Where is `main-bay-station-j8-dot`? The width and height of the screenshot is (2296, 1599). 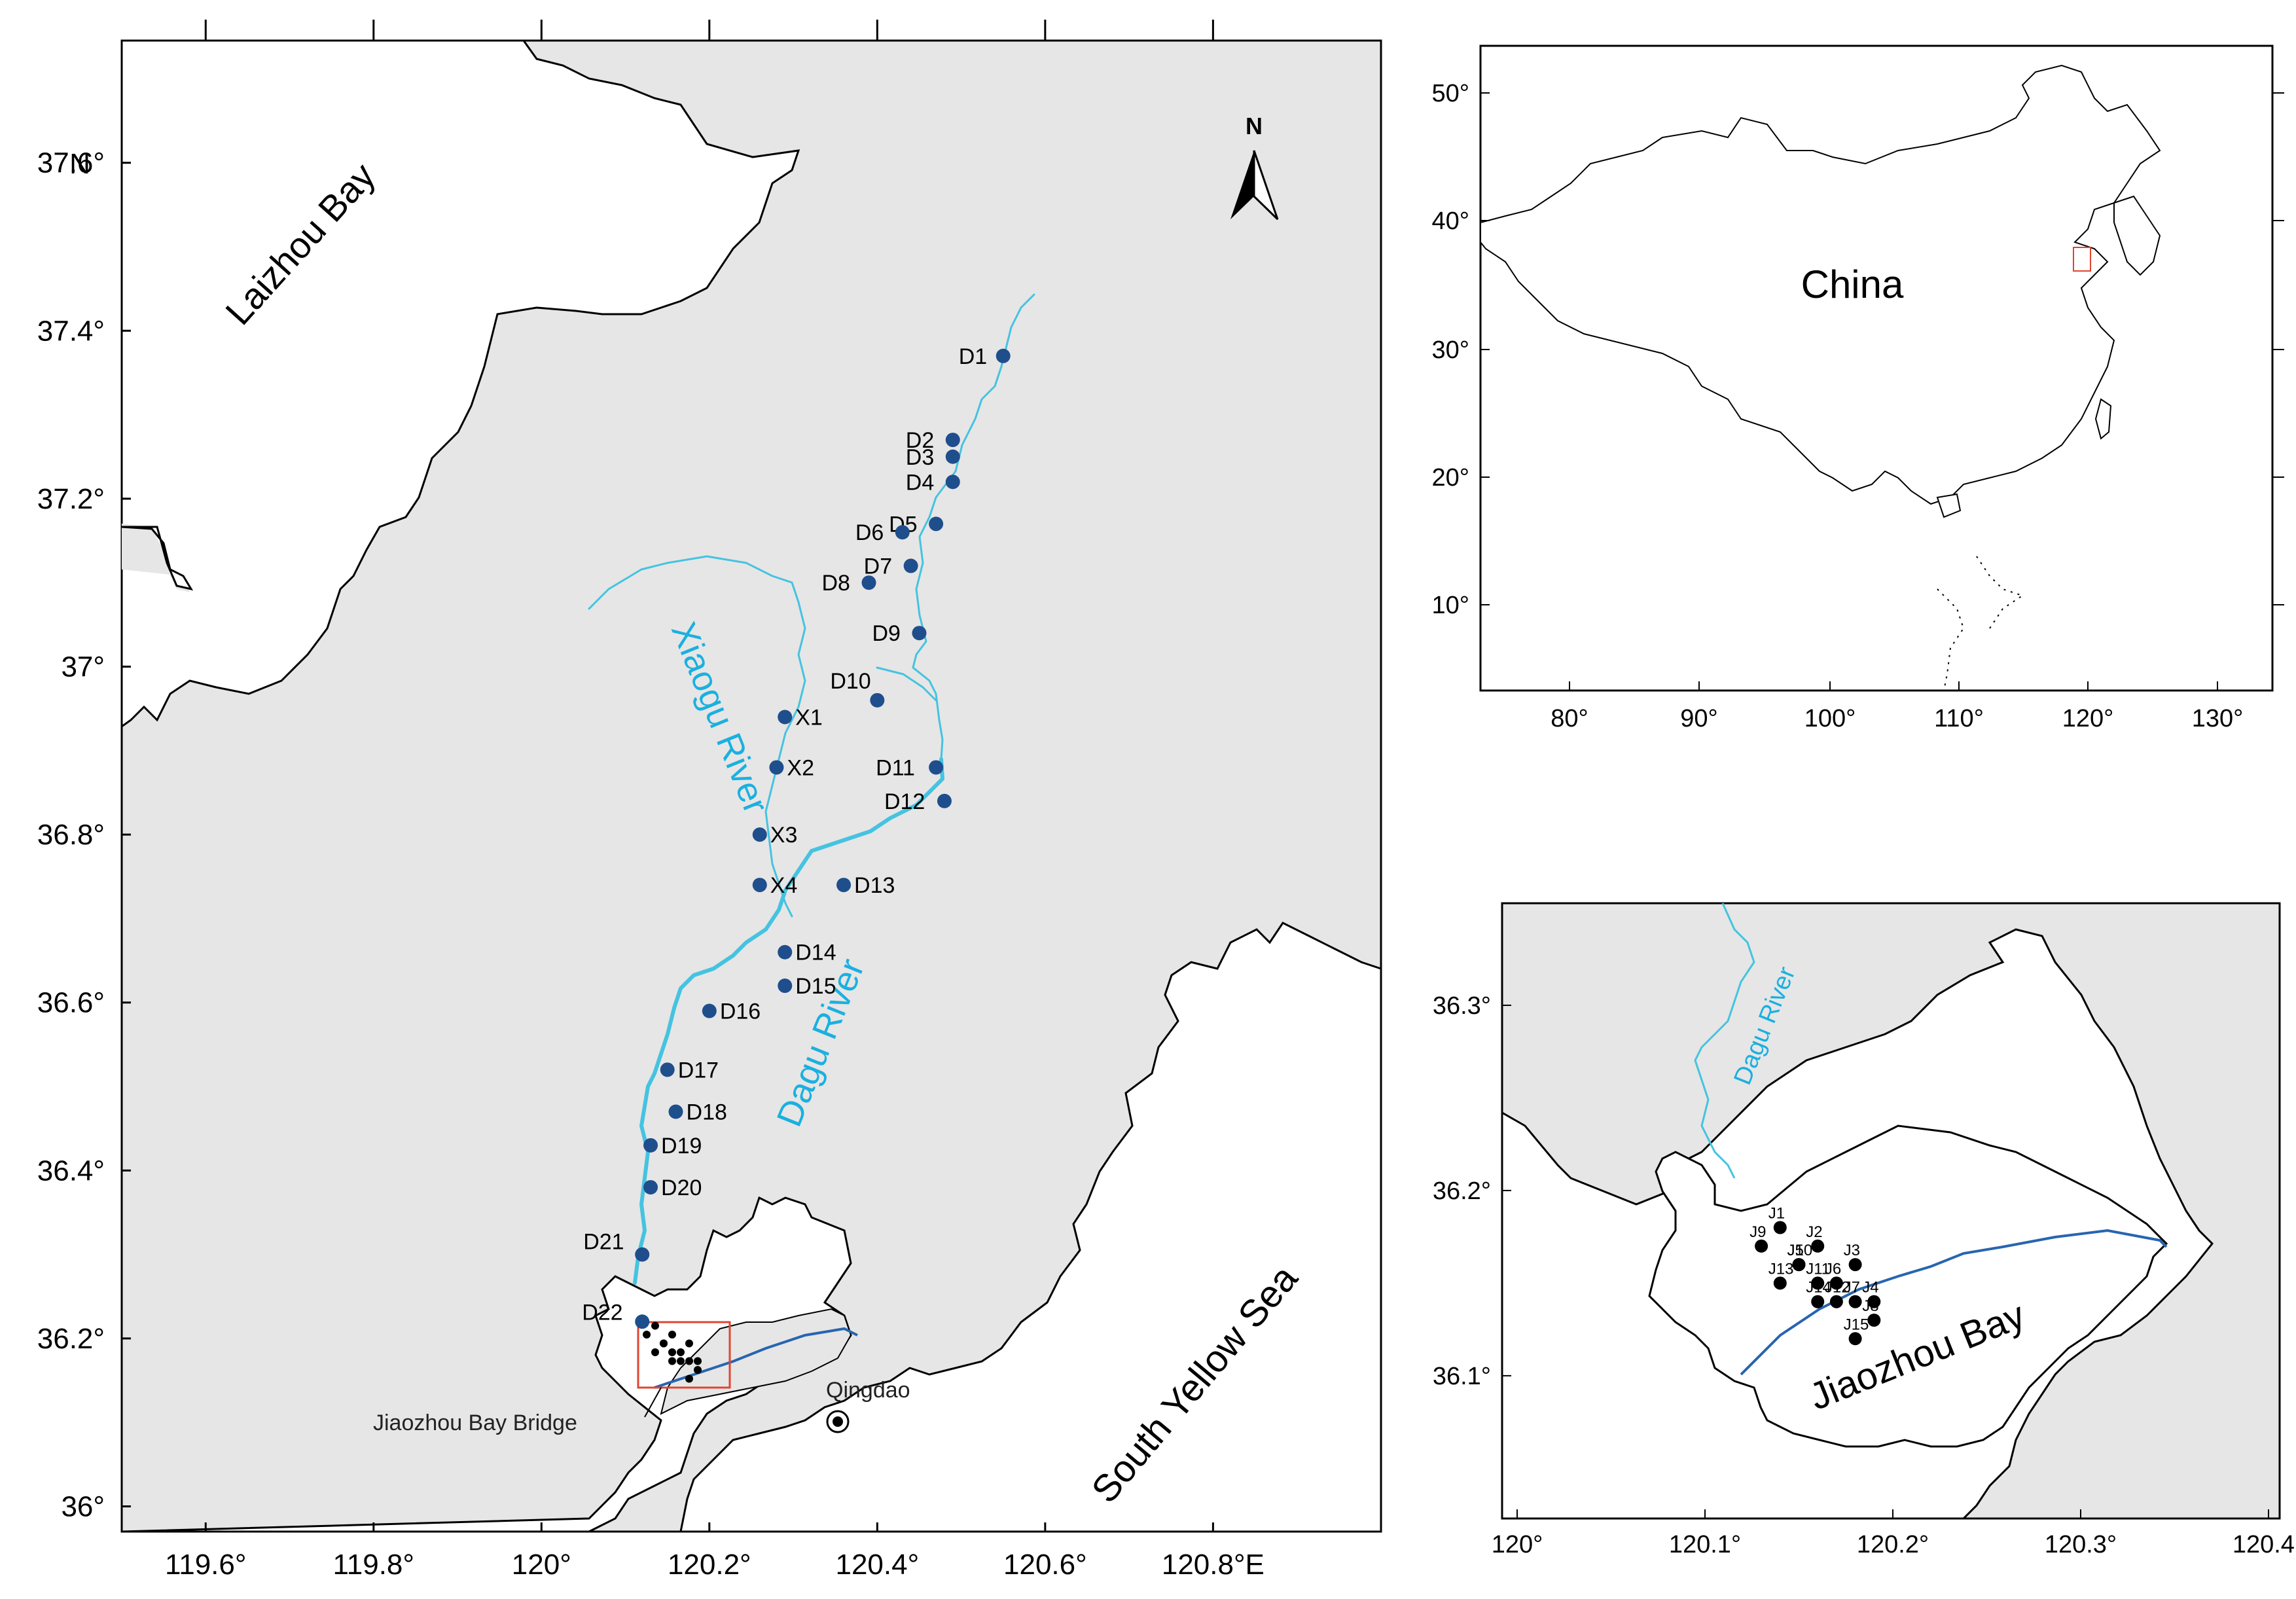 main-bay-station-j8-dot is located at coordinates (698, 1370).